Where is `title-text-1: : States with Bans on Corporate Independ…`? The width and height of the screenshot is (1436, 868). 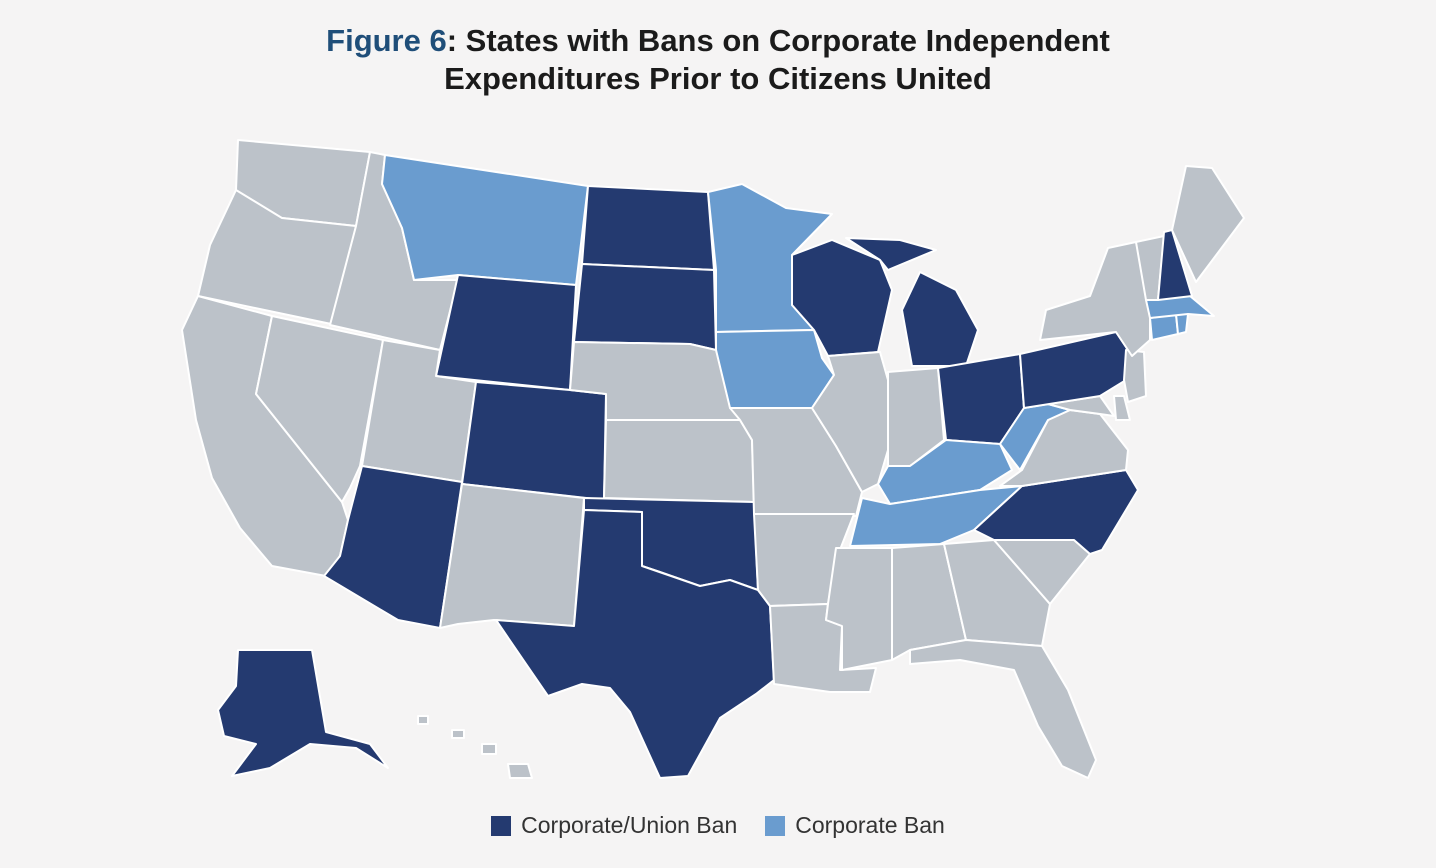
title-text-1: : States with Bans on Corporate Independ… is located at coordinates (778, 40).